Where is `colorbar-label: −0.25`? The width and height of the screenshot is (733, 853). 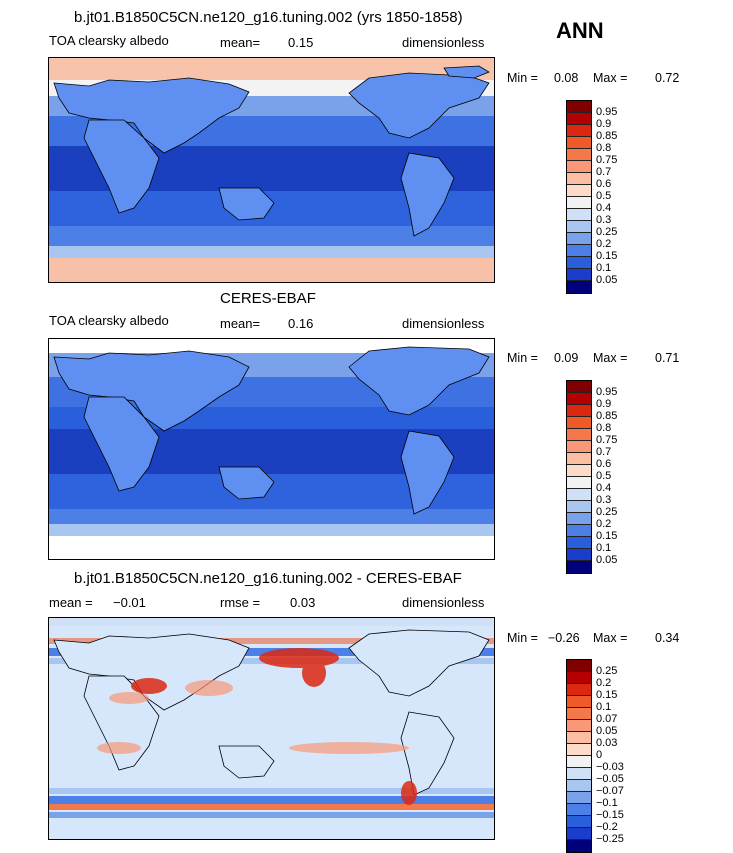 colorbar-label: −0.25 is located at coordinates (610, 839).